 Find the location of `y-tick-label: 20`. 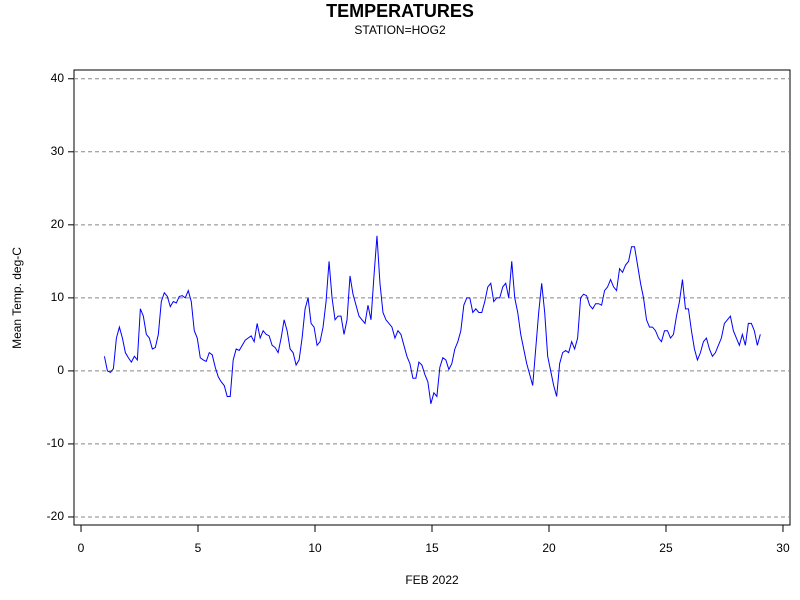

y-tick-label: 20 is located at coordinates (58, 224).